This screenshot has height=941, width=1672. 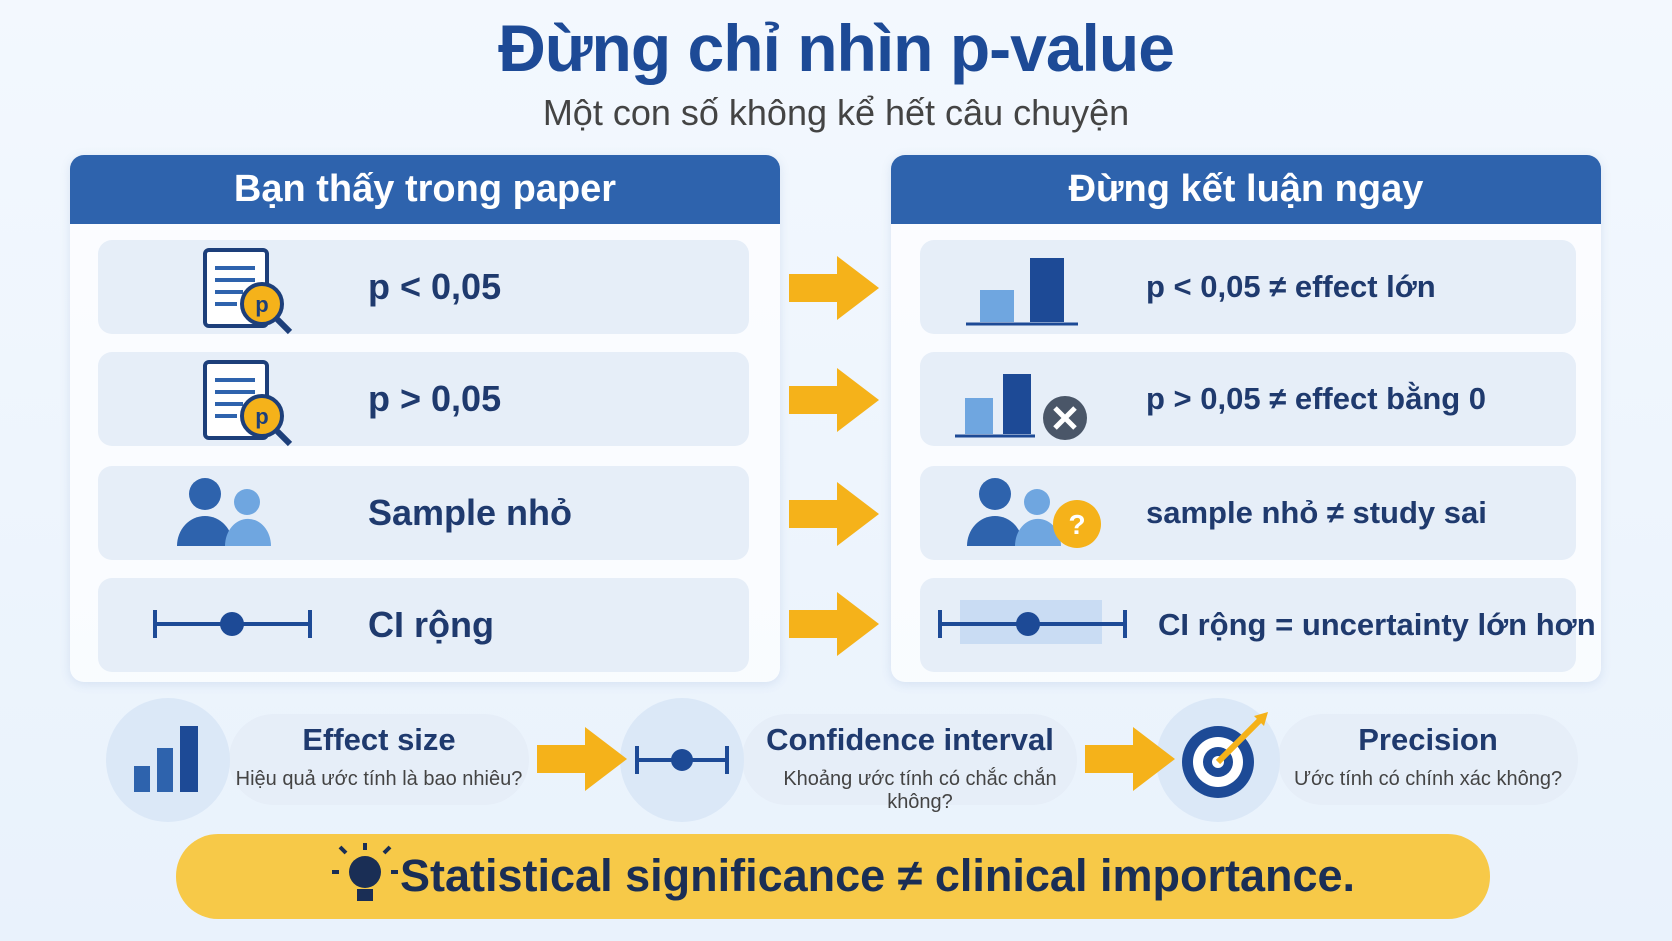 I want to click on title: Đừng chỉ nhìn p-value, so click(x=836, y=48).